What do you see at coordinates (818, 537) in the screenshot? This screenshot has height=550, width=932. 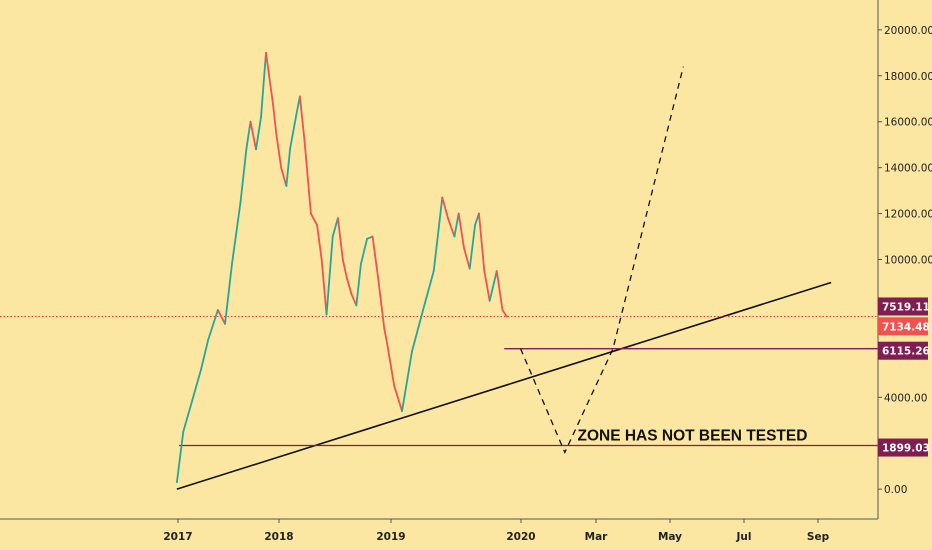 I see `x-tick-label: Sep` at bounding box center [818, 537].